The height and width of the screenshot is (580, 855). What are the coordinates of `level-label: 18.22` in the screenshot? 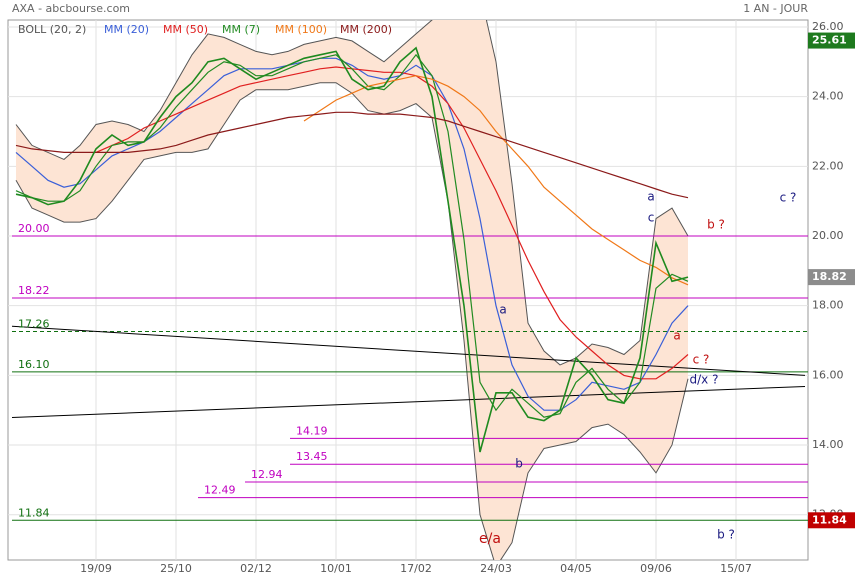 It's located at (34, 290).